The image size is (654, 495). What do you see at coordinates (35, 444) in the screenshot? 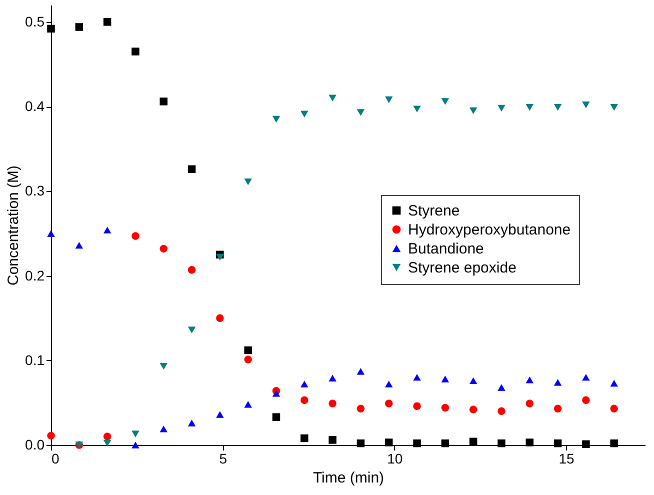
I see `y-tick-label: 0.0` at bounding box center [35, 444].